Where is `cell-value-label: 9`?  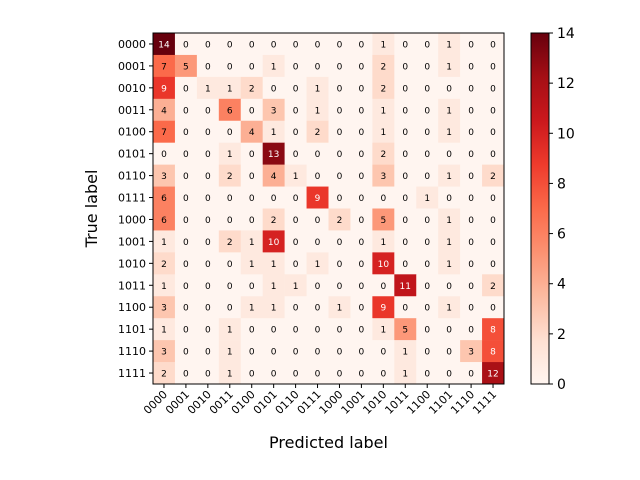 cell-value-label: 9 is located at coordinates (164, 89).